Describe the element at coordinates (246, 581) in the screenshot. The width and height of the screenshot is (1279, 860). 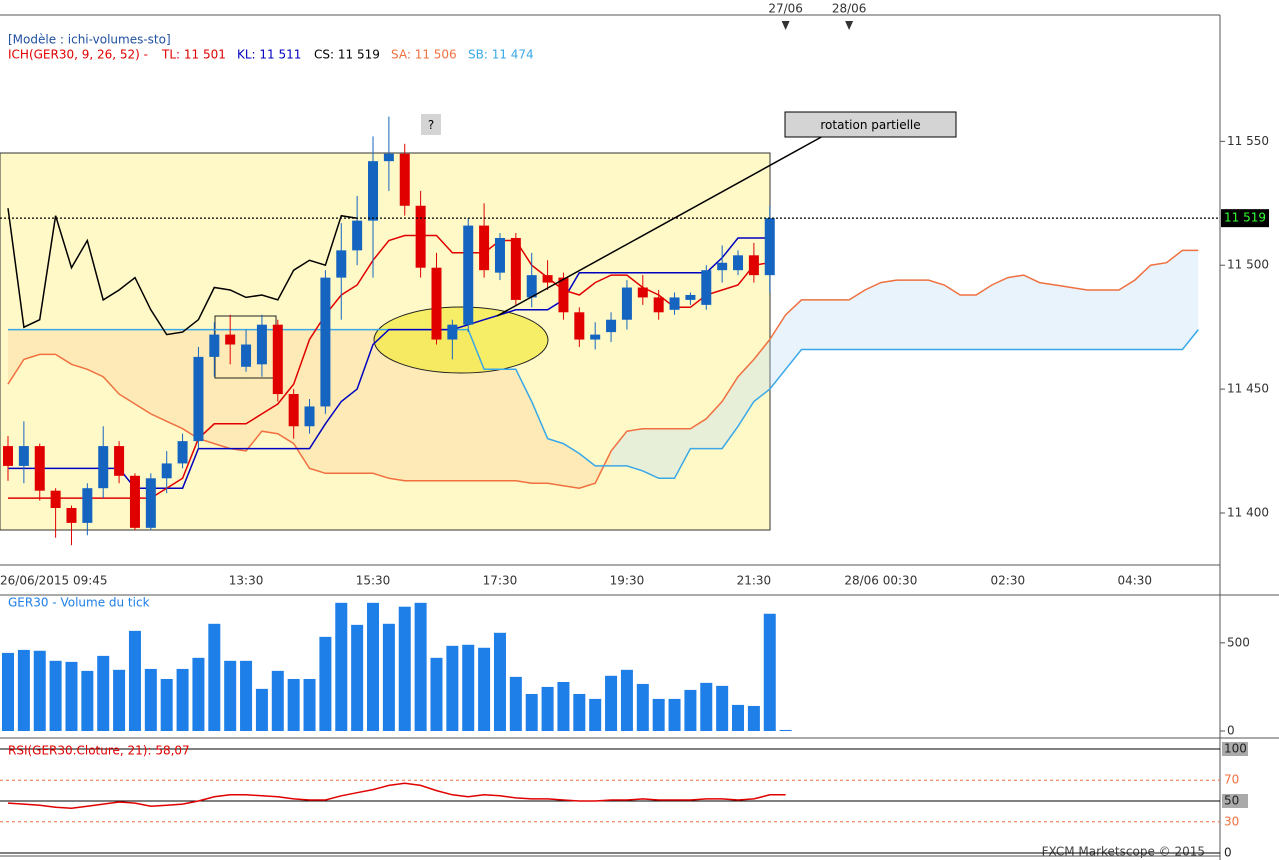
I see `x-tick-label: 13:30` at that location.